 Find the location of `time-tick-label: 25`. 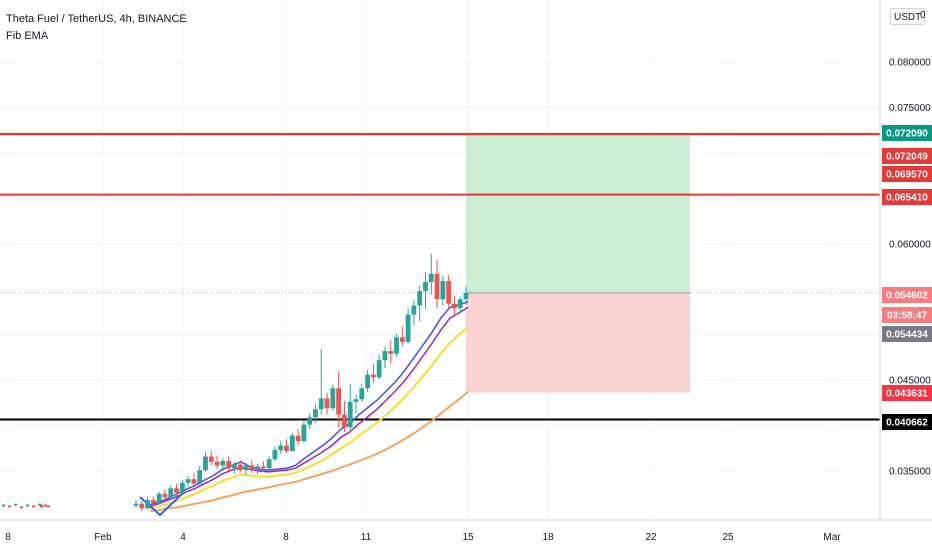

time-tick-label: 25 is located at coordinates (728, 537).